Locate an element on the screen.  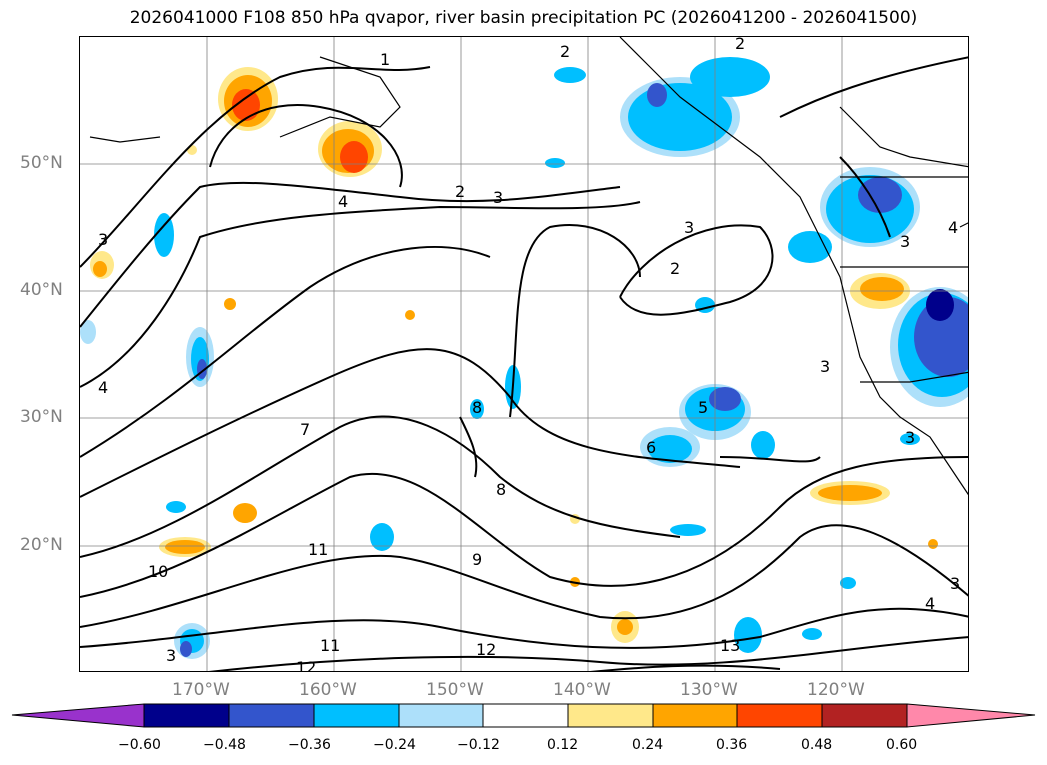
lon-label: 130°W is located at coordinates (709, 690).